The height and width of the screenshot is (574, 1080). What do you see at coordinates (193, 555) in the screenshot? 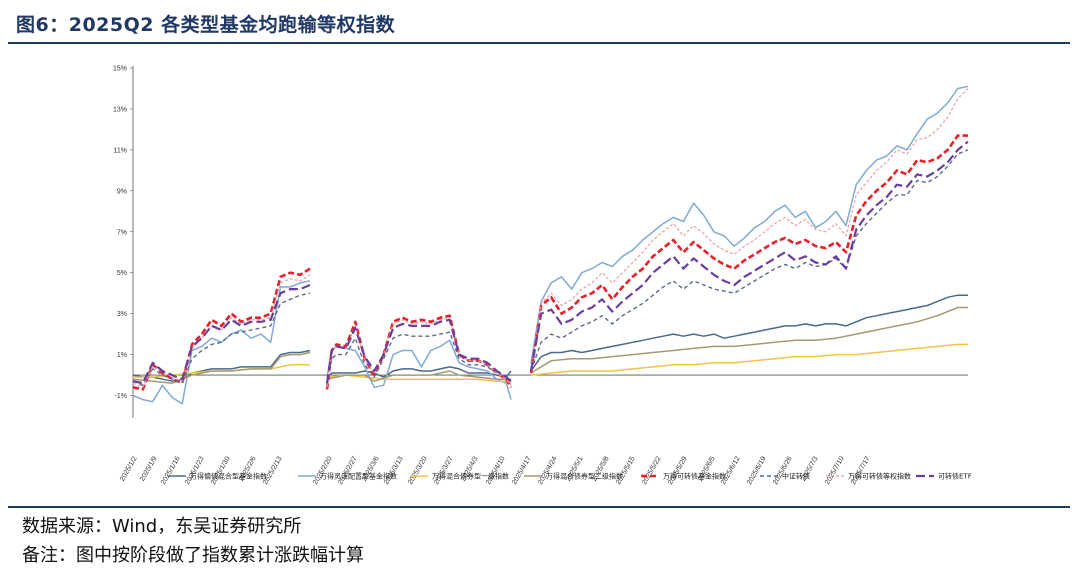
I see `note-text: 备注：图中按阶段做了指数累计涨跌幅计算` at bounding box center [193, 555].